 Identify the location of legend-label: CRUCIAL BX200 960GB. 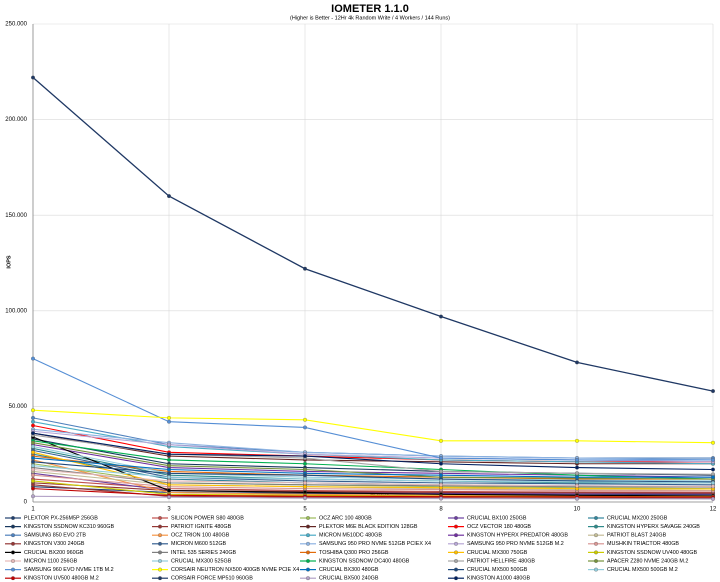
(54, 553).